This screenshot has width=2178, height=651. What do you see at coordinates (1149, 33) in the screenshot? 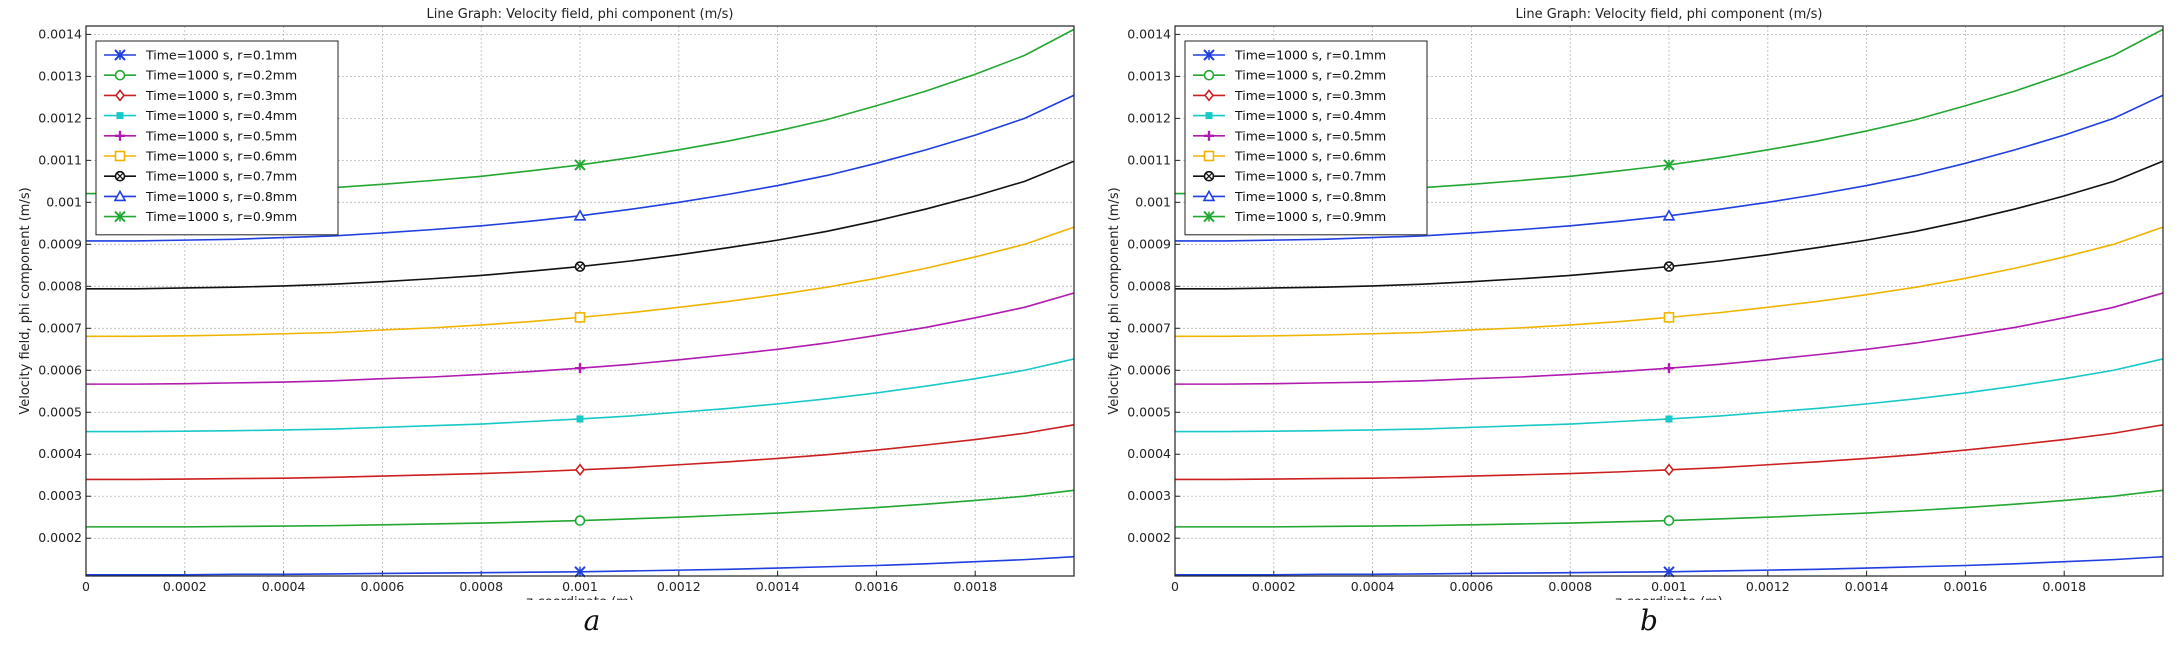
I see `c1-ytick-label-12: 0.0014` at bounding box center [1149, 33].